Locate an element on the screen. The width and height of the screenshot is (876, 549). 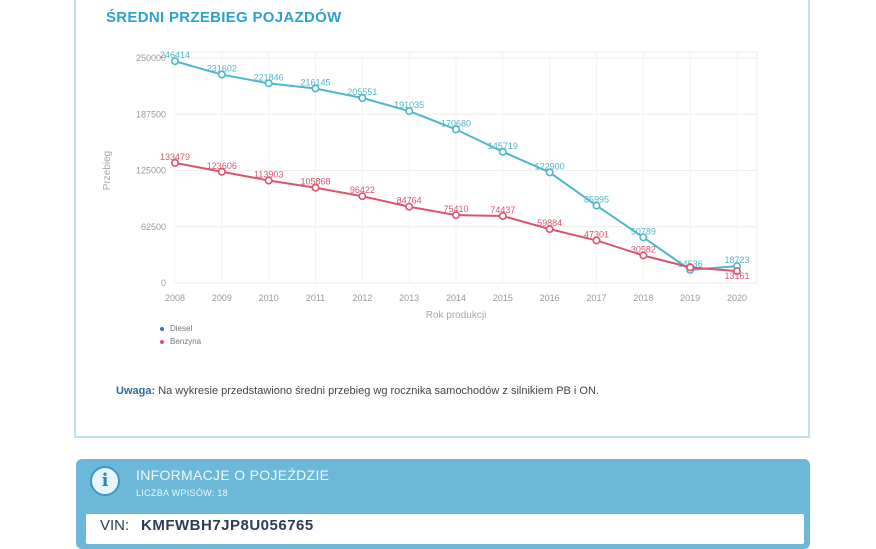
data-label-diesel: 191035 is located at coordinates (409, 105).